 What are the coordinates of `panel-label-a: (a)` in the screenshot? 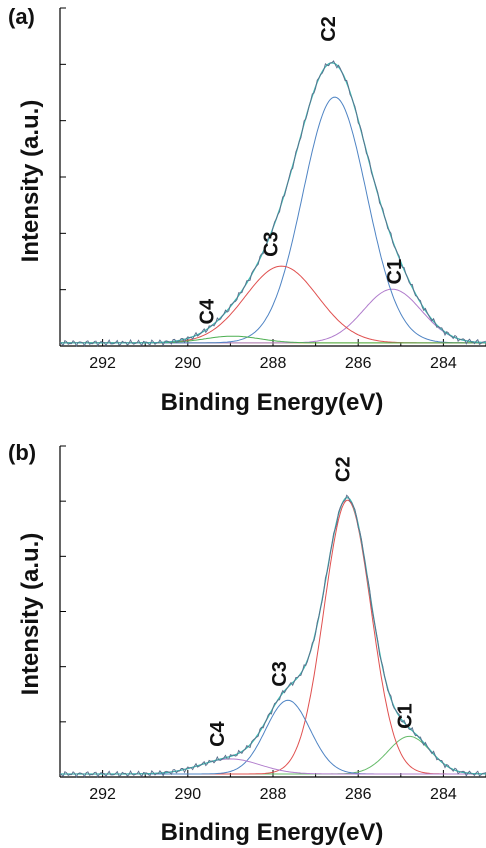 It's located at (21, 16).